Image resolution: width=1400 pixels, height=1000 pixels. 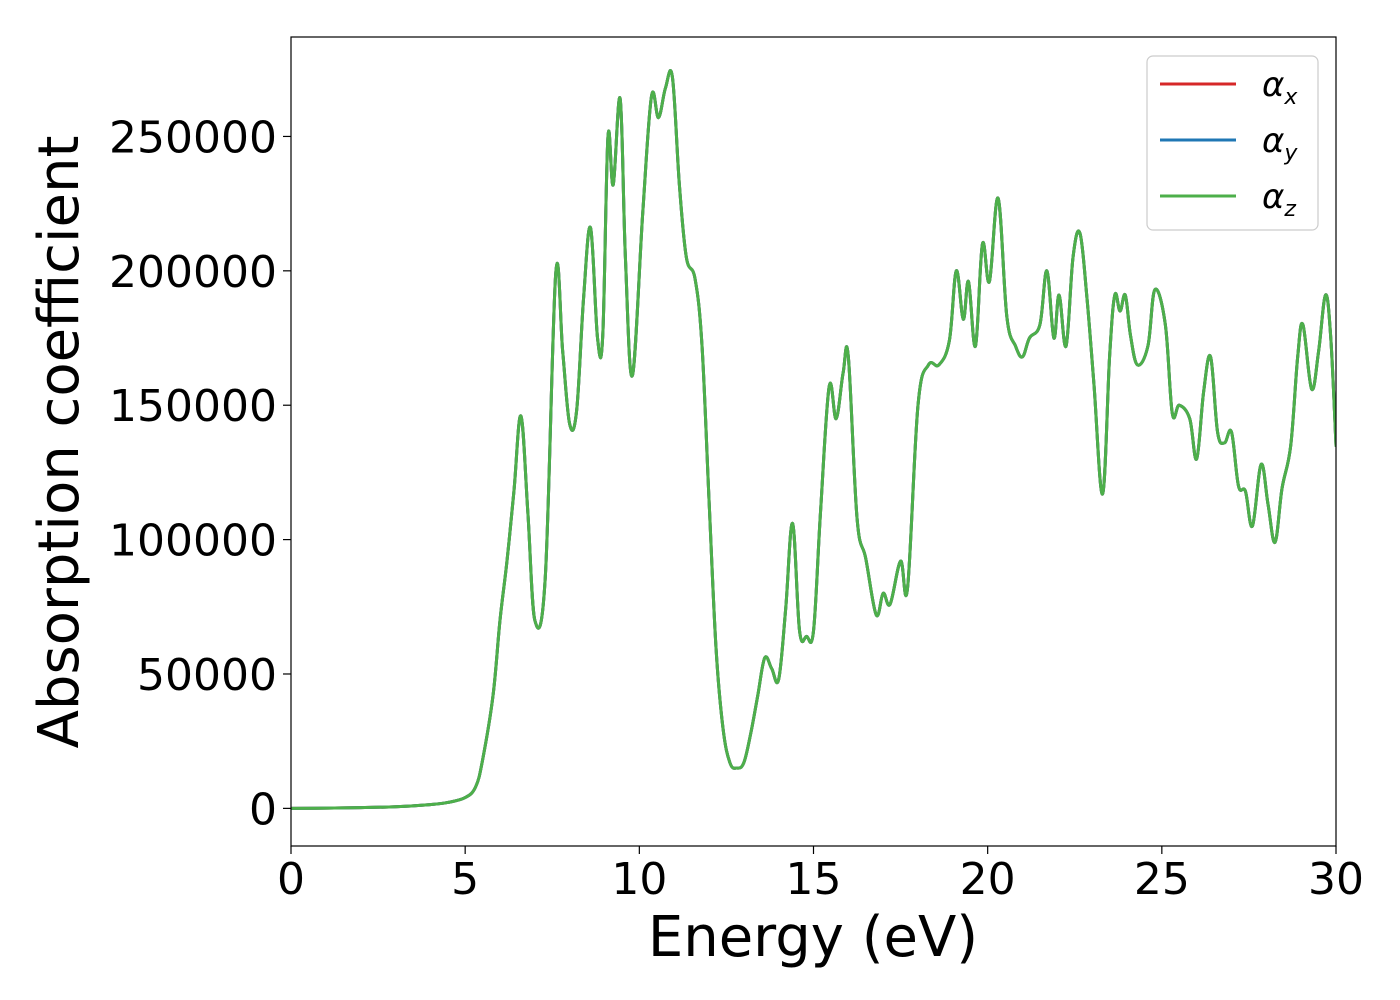 I want to click on legend-entry-label: αx, so click(x=1280, y=87).